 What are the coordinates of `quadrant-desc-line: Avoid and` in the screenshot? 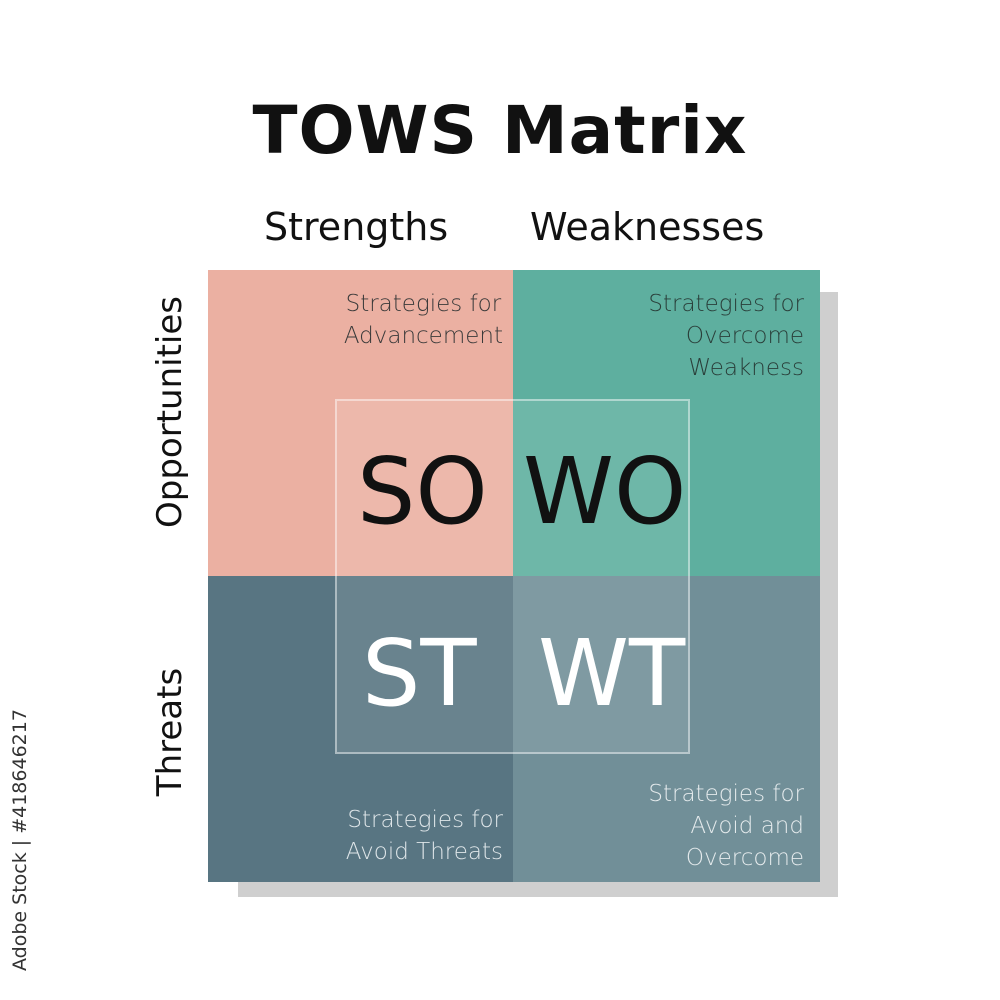 It's located at (747, 826).